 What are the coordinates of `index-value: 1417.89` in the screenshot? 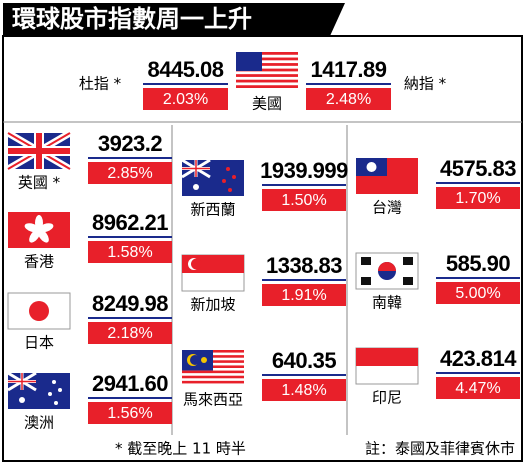 It's located at (348, 69).